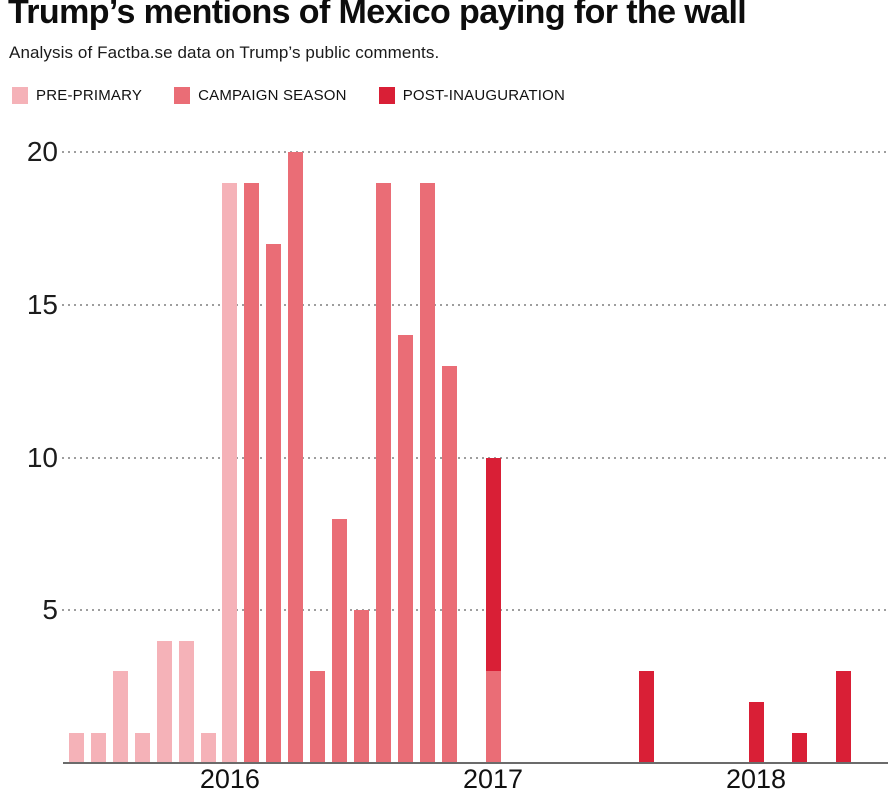 The height and width of the screenshot is (799, 888). What do you see at coordinates (182, 95) in the screenshot?
I see `campaign-season-swatch-icon` at bounding box center [182, 95].